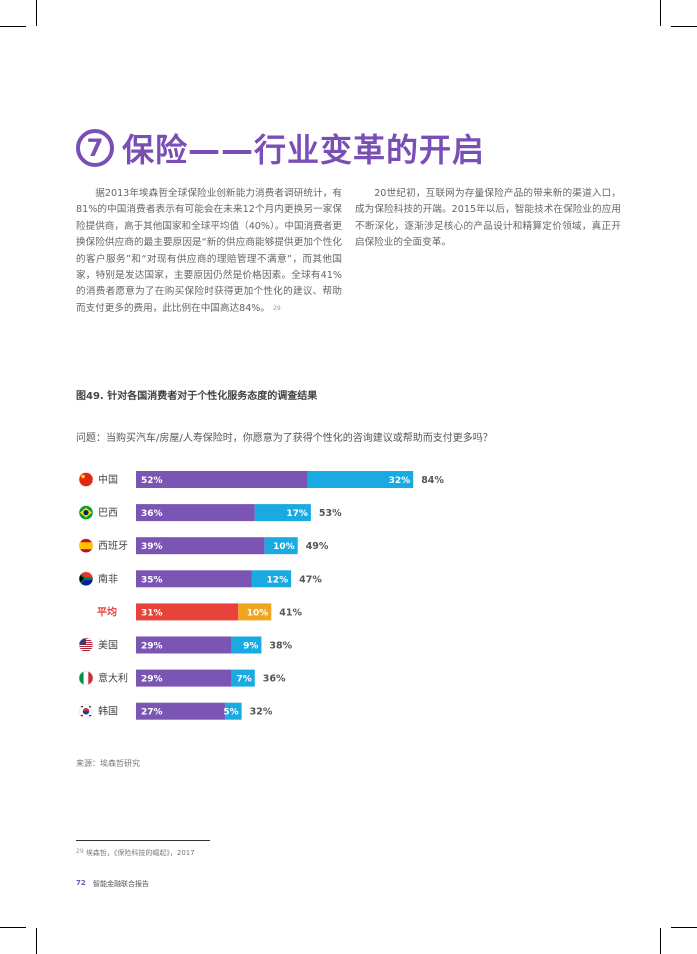  I want to click on bar-value-label: 32%, so click(400, 481).